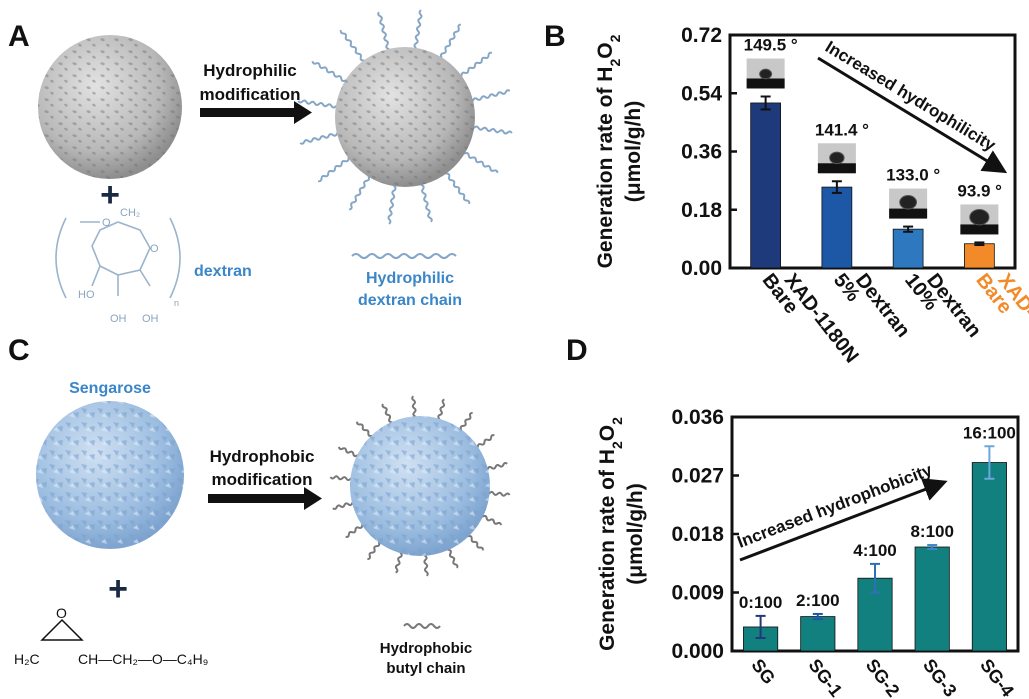 The width and height of the screenshot is (1029, 699). What do you see at coordinates (110, 195) in the screenshot?
I see `plus-icon: +` at bounding box center [110, 195].